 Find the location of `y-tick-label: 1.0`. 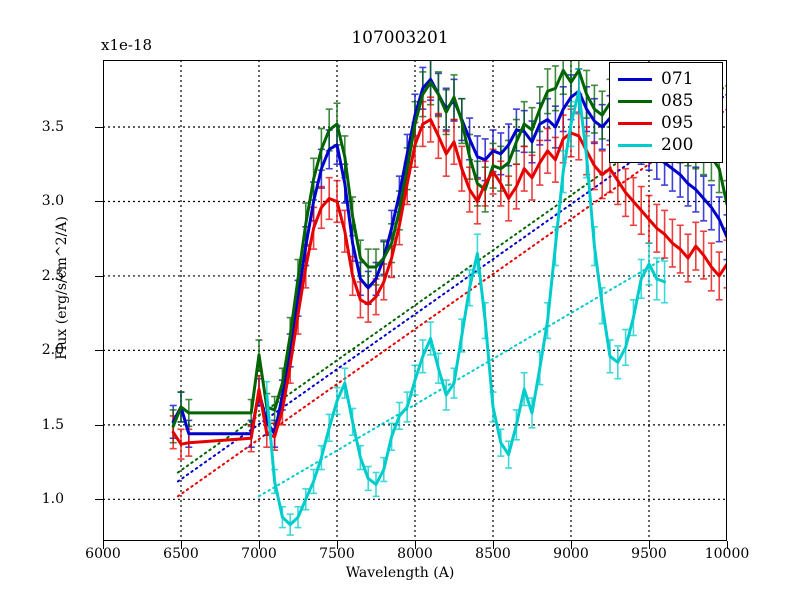

y-tick-label: 1.0 is located at coordinates (52, 499).